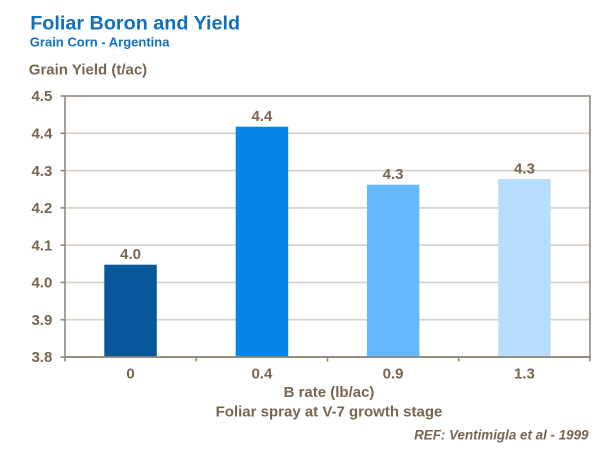  What do you see at coordinates (524, 374) in the screenshot?
I see `svg-text: 1.3` at bounding box center [524, 374].